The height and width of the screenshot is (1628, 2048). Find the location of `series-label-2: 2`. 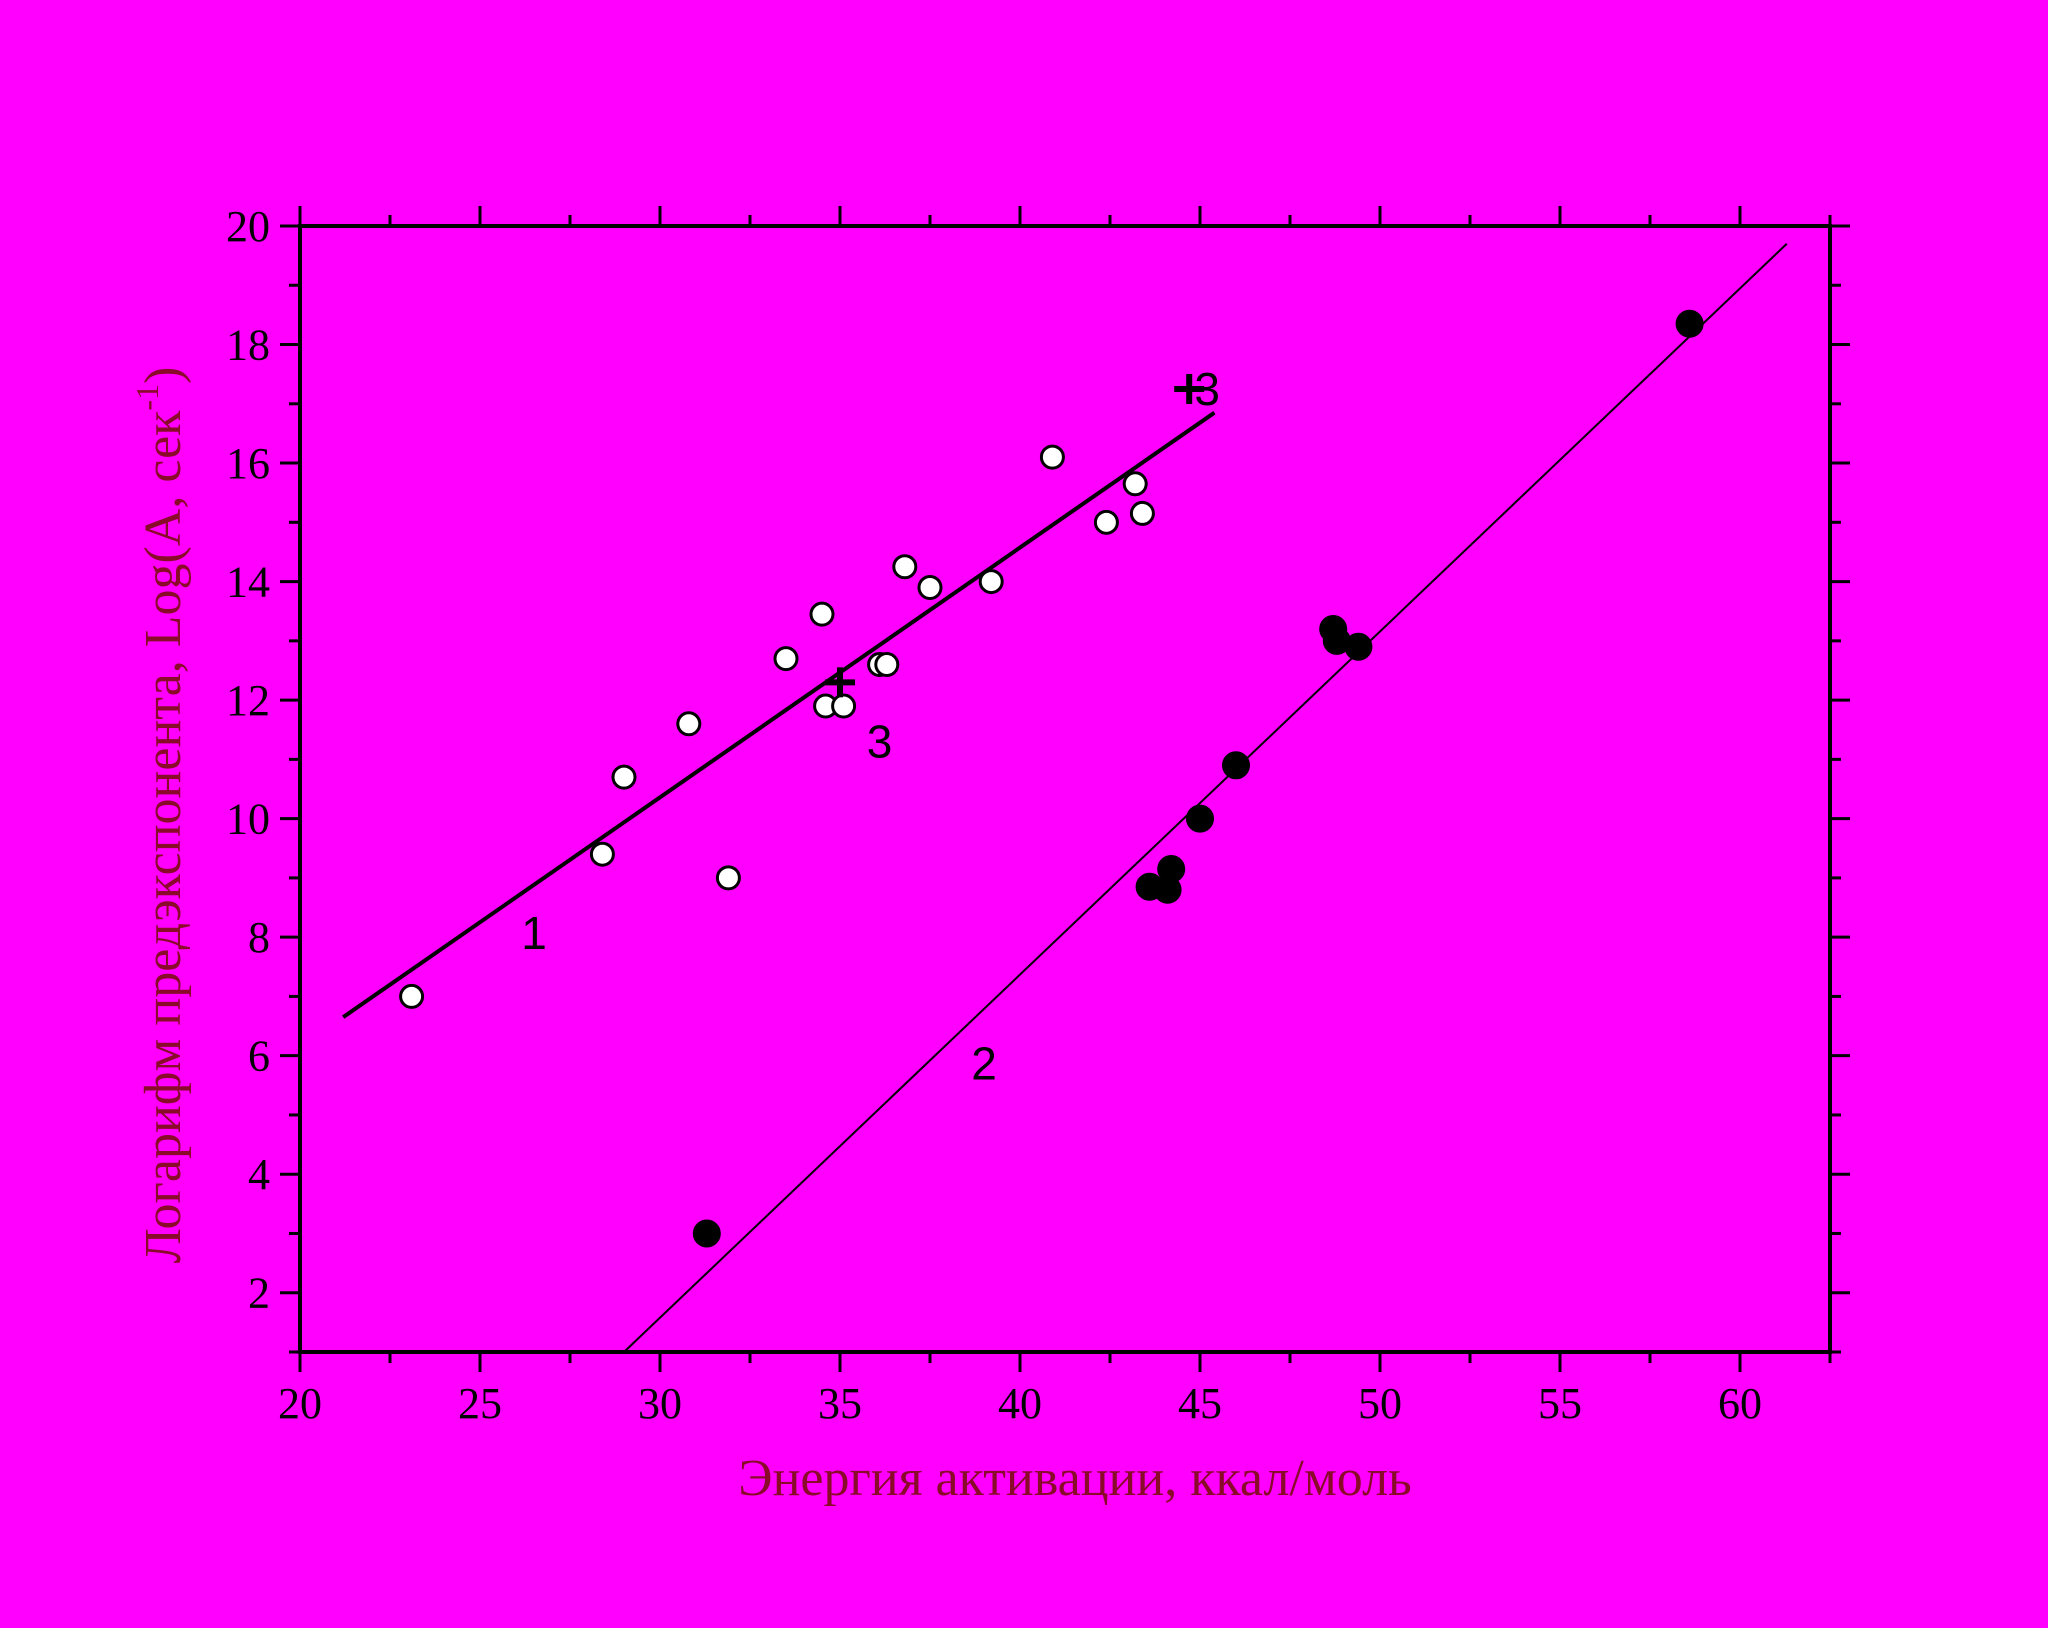

series-label-2: 2 is located at coordinates (984, 1063).